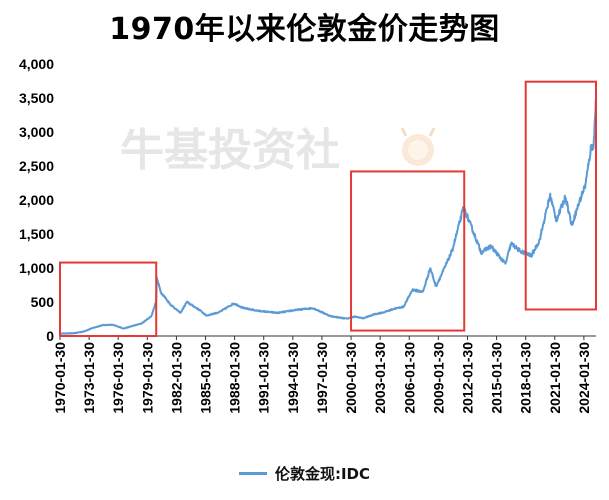 Image resolution: width=609 pixels, height=500 pixels. I want to click on y-tick-label: 3,500, so click(36, 98).